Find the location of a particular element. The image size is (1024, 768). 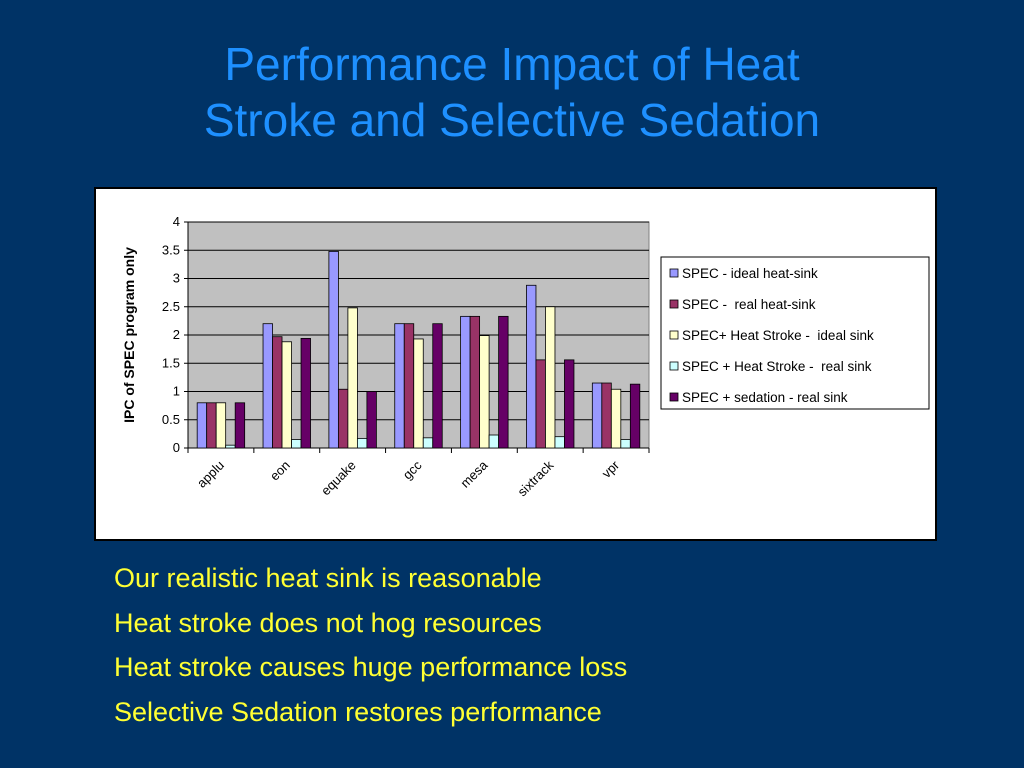

y-tick-label: 4 is located at coordinates (176, 221).